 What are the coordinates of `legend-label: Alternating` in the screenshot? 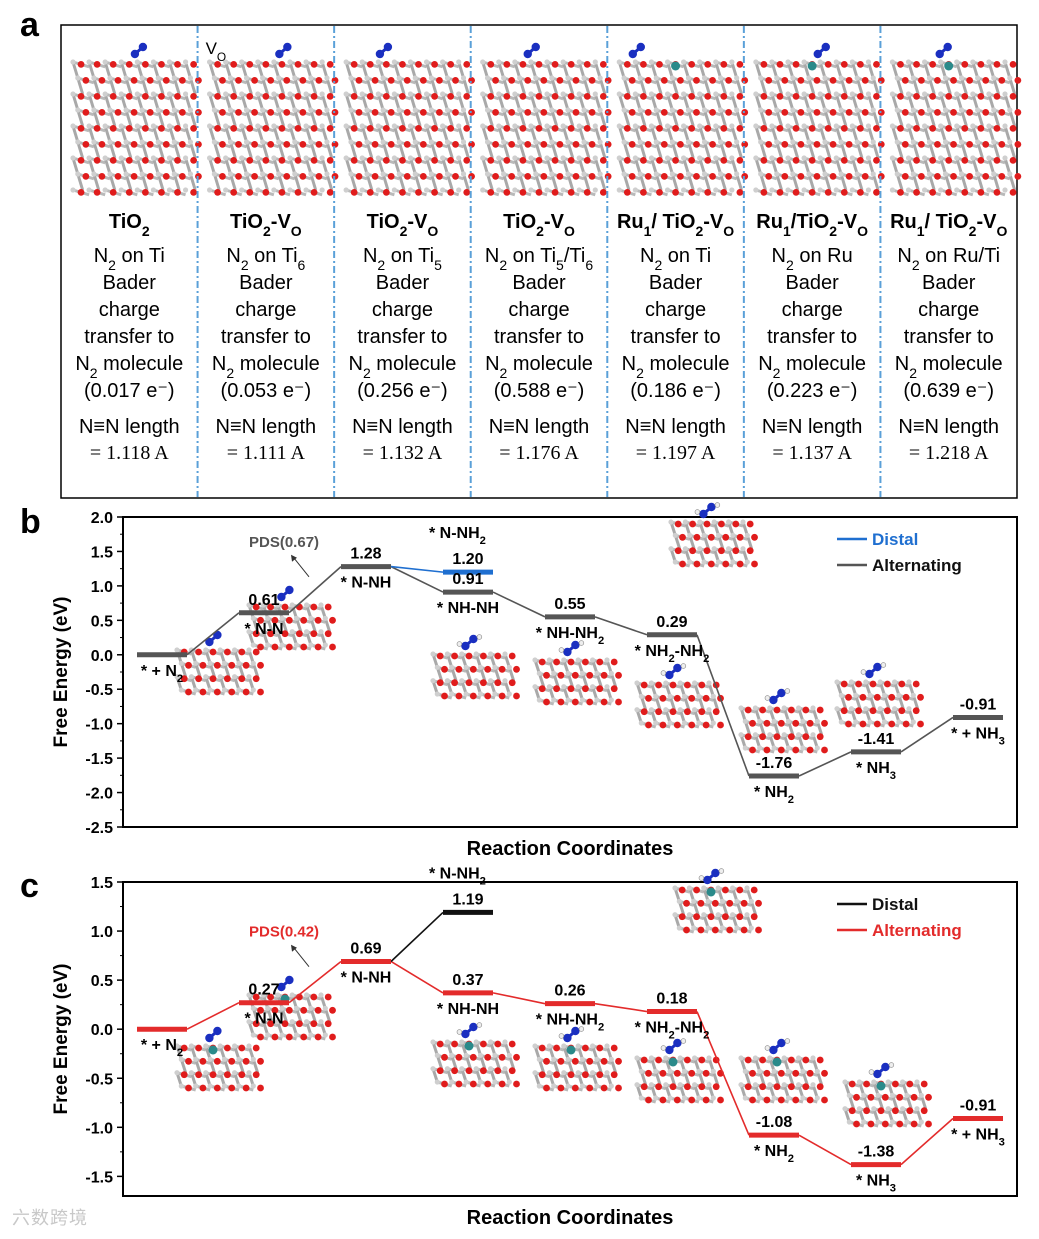 It's located at (917, 930).